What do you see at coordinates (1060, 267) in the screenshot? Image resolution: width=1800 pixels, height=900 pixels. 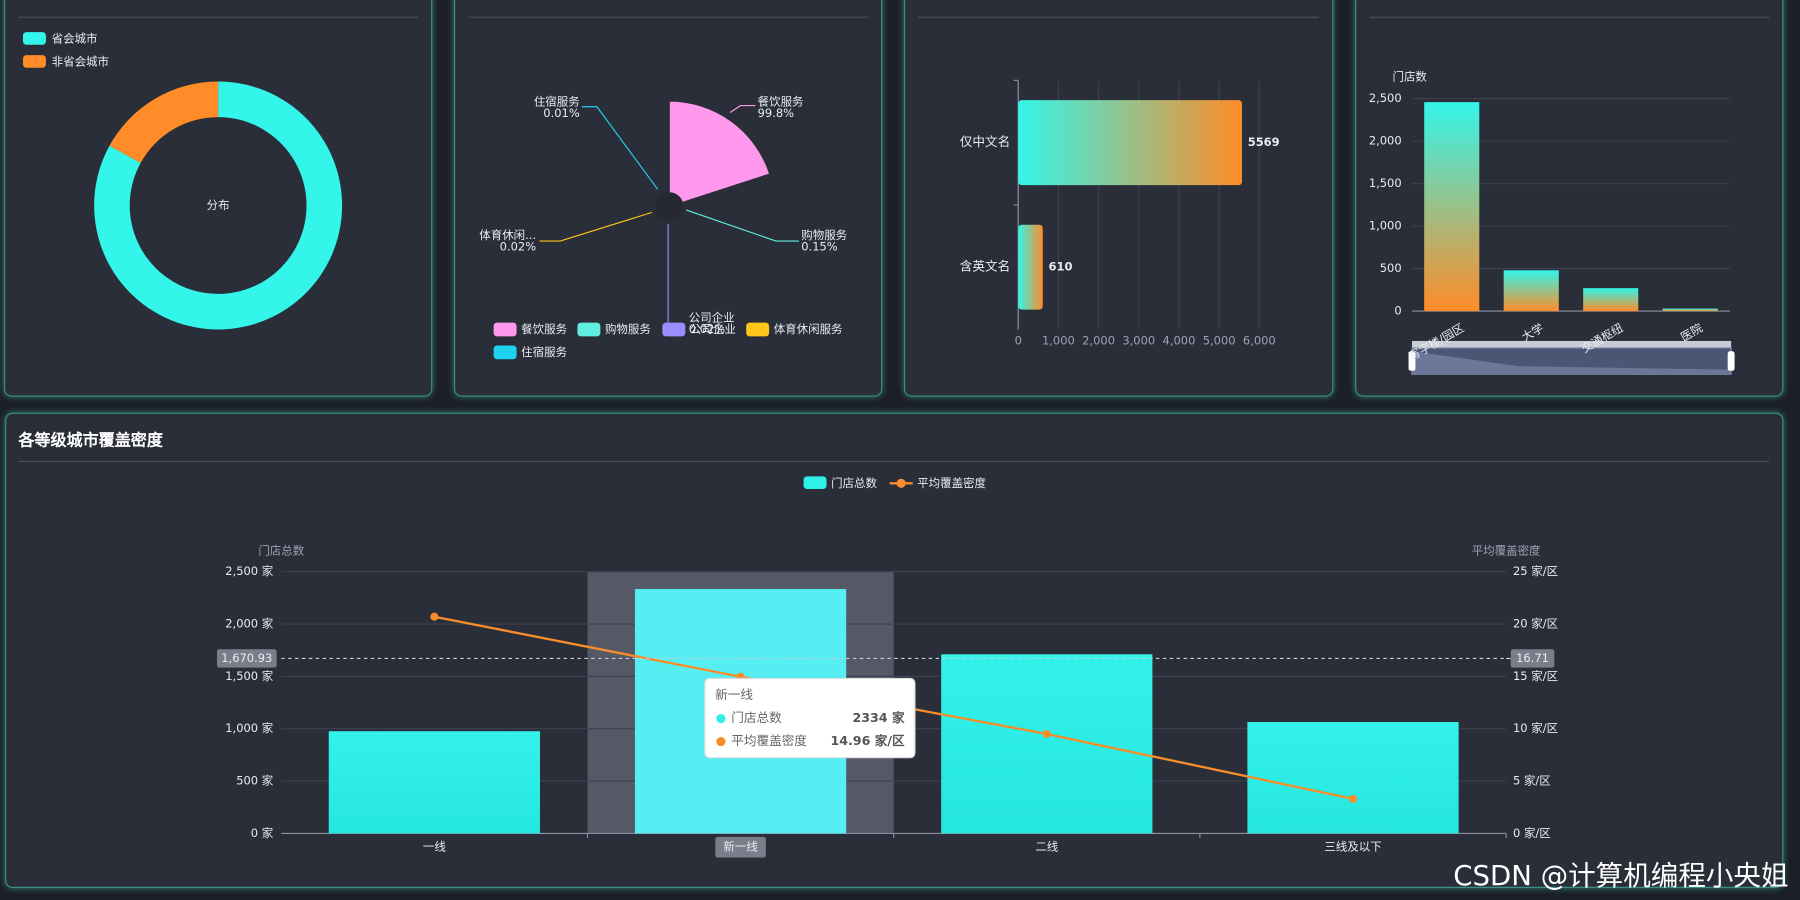 I see `value-label: 610` at bounding box center [1060, 267].